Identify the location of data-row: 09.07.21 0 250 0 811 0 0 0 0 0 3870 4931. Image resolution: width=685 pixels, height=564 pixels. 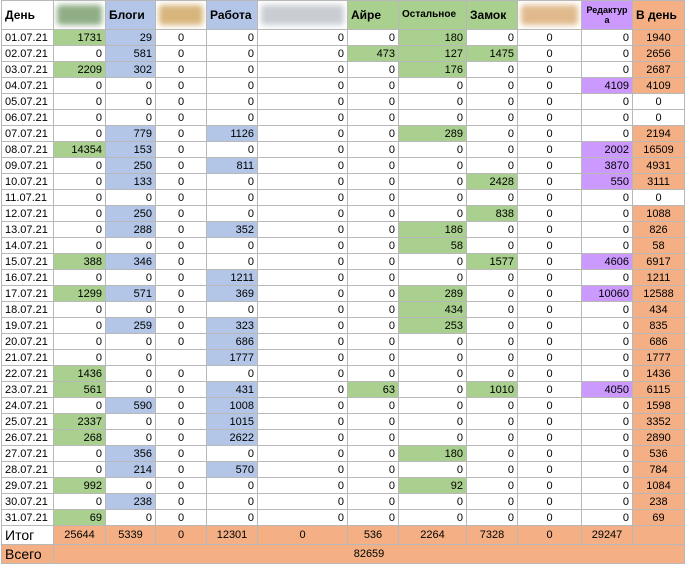
(343, 165).